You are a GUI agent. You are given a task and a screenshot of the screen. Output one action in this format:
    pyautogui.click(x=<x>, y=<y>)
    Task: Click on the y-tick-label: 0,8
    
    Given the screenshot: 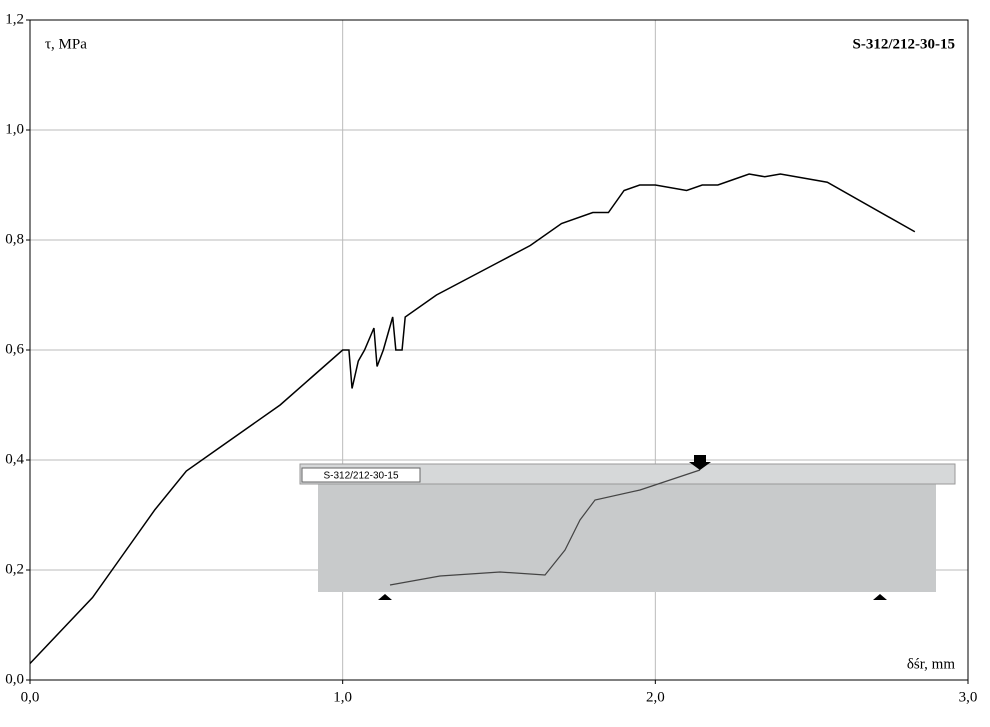 What is the action you would take?
    pyautogui.click(x=14, y=239)
    